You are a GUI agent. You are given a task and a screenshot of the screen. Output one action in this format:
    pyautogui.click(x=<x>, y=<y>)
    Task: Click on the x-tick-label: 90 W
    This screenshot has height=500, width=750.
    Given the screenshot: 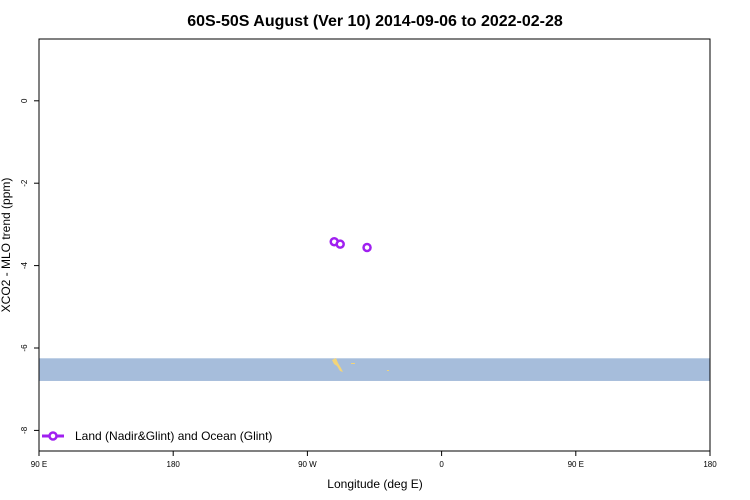 What is the action you would take?
    pyautogui.click(x=307, y=464)
    